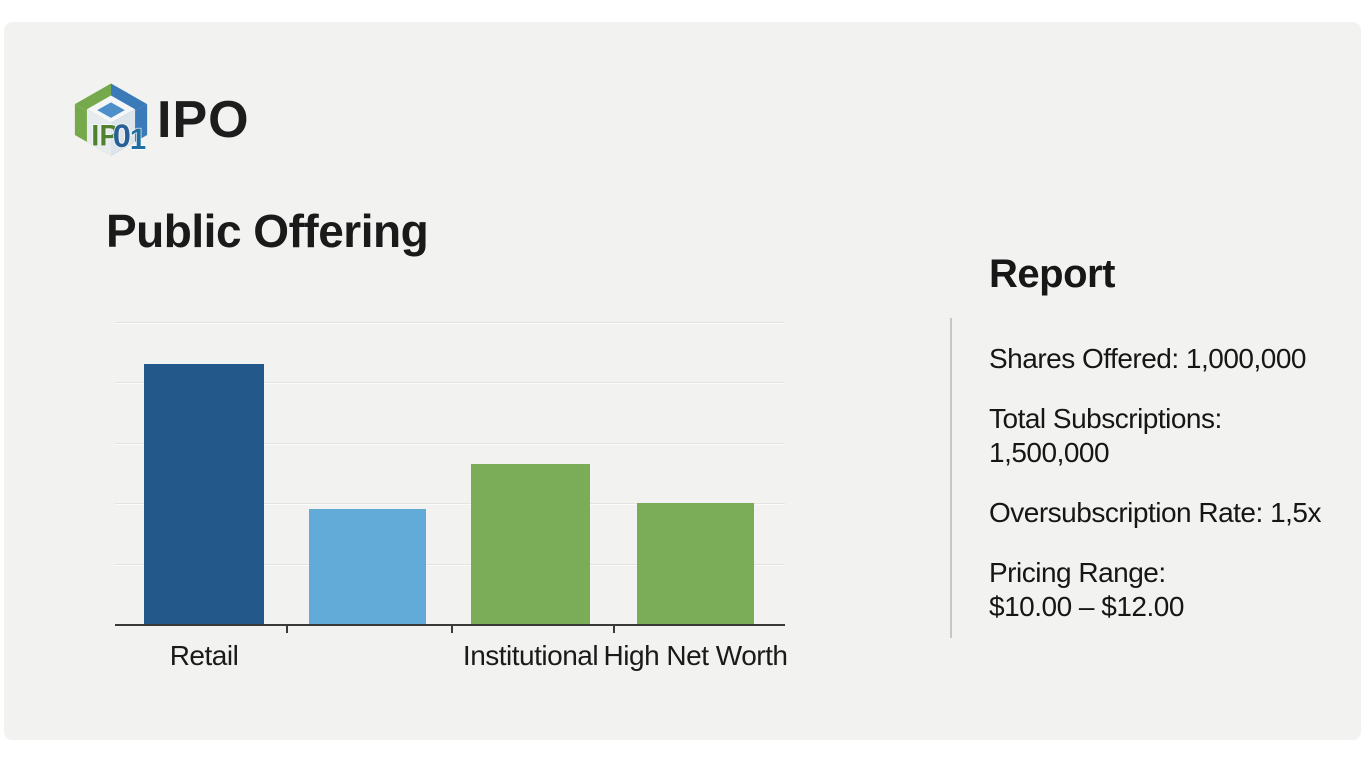 Image resolution: width=1365 pixels, height=768 pixels. Describe the element at coordinates (1155, 512) in the screenshot. I see `report-line: Oversubscription Rate: 1,5x` at that location.